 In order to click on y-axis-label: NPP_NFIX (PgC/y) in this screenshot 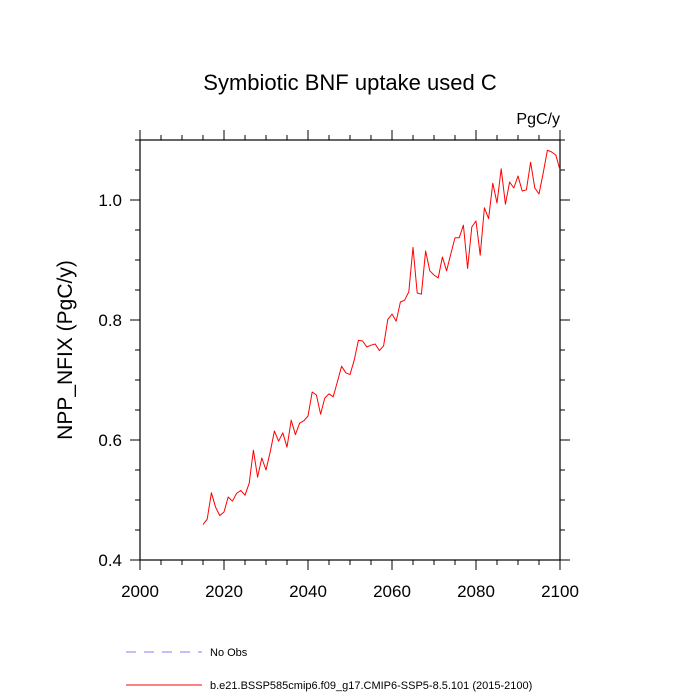, I will do `click(65, 350)`.